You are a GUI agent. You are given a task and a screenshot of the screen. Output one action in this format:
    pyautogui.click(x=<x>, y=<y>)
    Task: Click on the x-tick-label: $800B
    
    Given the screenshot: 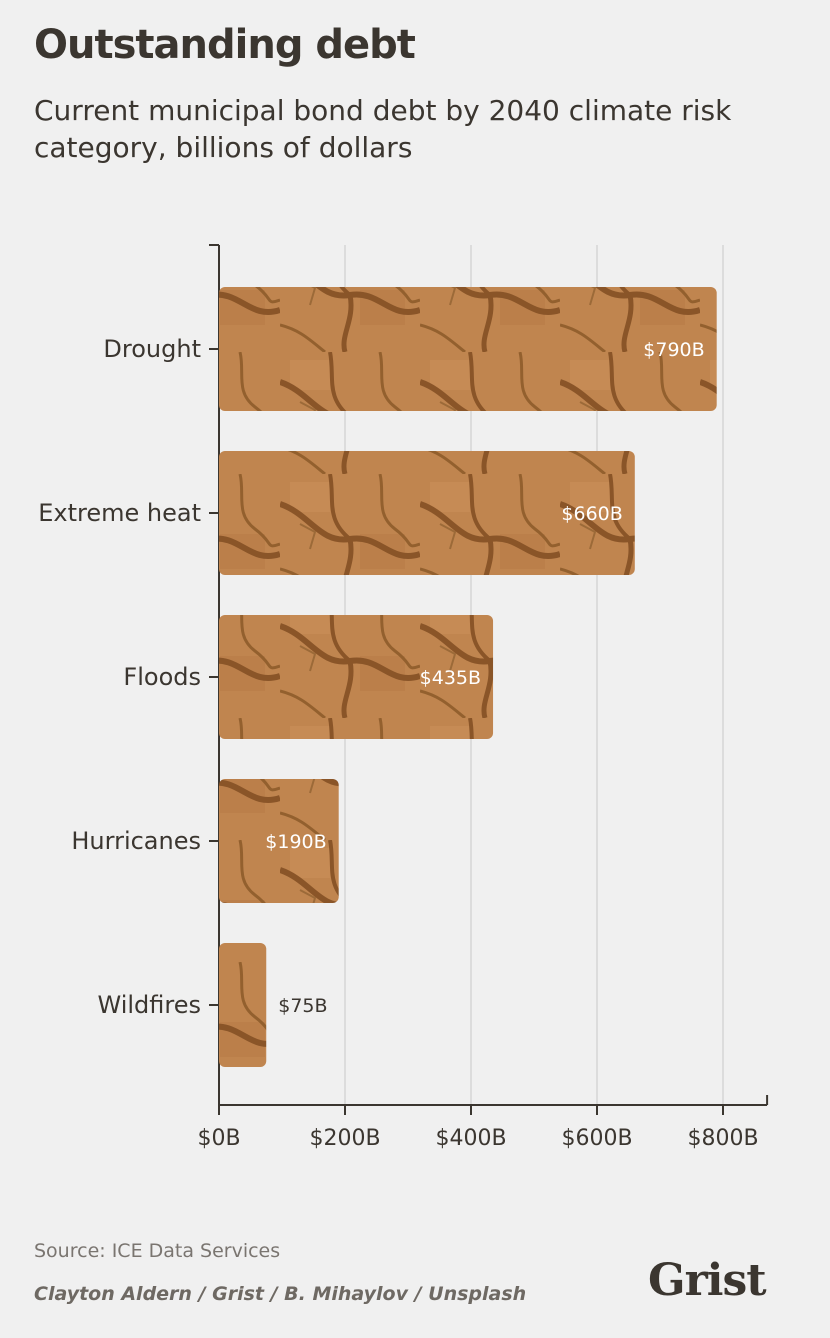 What is the action you would take?
    pyautogui.click(x=722, y=1138)
    